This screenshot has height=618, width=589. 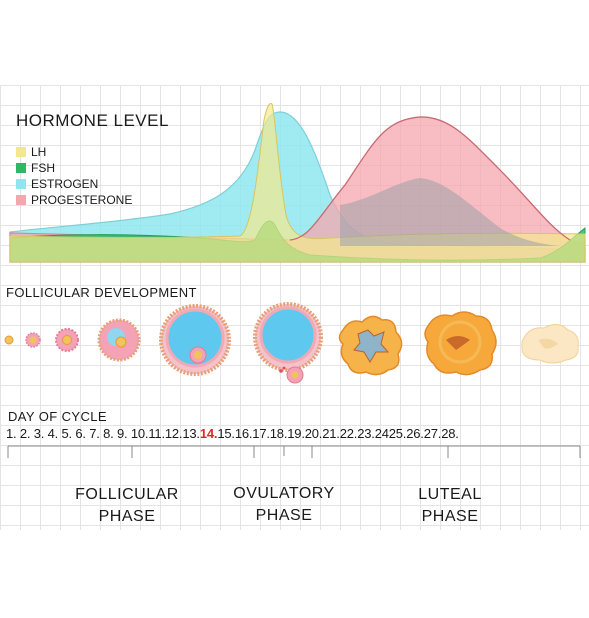 What do you see at coordinates (92, 120) in the screenshot?
I see `chart-title: HORMONE LEVEL` at bounding box center [92, 120].